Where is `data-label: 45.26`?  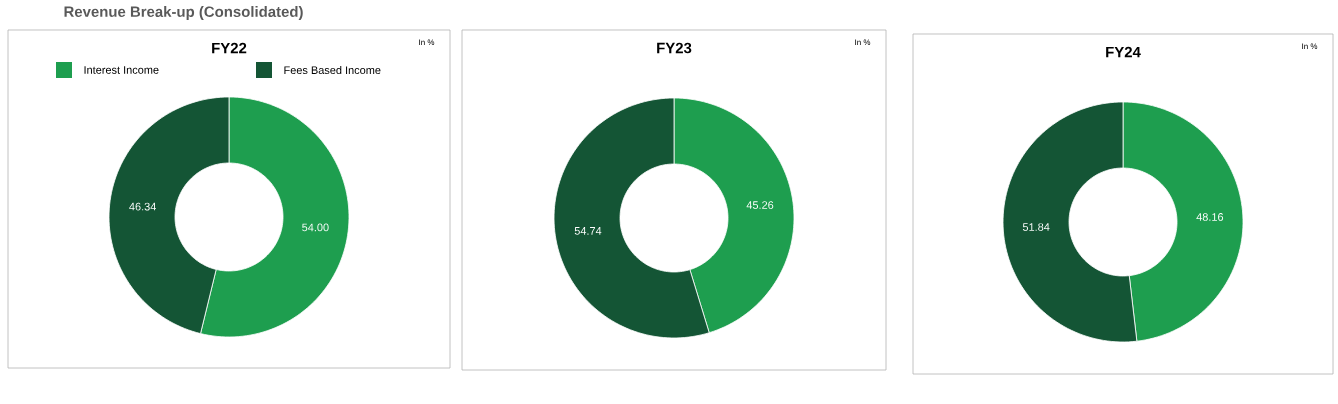
data-label: 45.26 is located at coordinates (760, 205).